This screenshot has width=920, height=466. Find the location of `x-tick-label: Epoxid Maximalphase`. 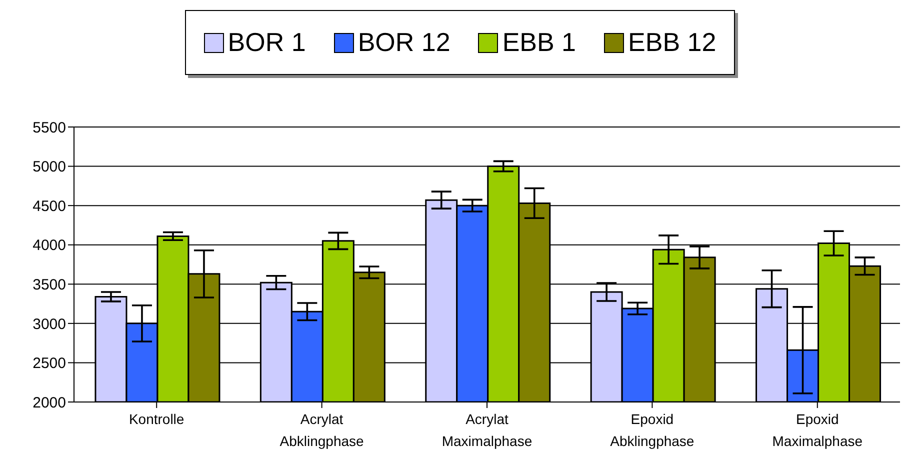

x-tick-label: Epoxid Maximalphase is located at coordinates (817, 430).